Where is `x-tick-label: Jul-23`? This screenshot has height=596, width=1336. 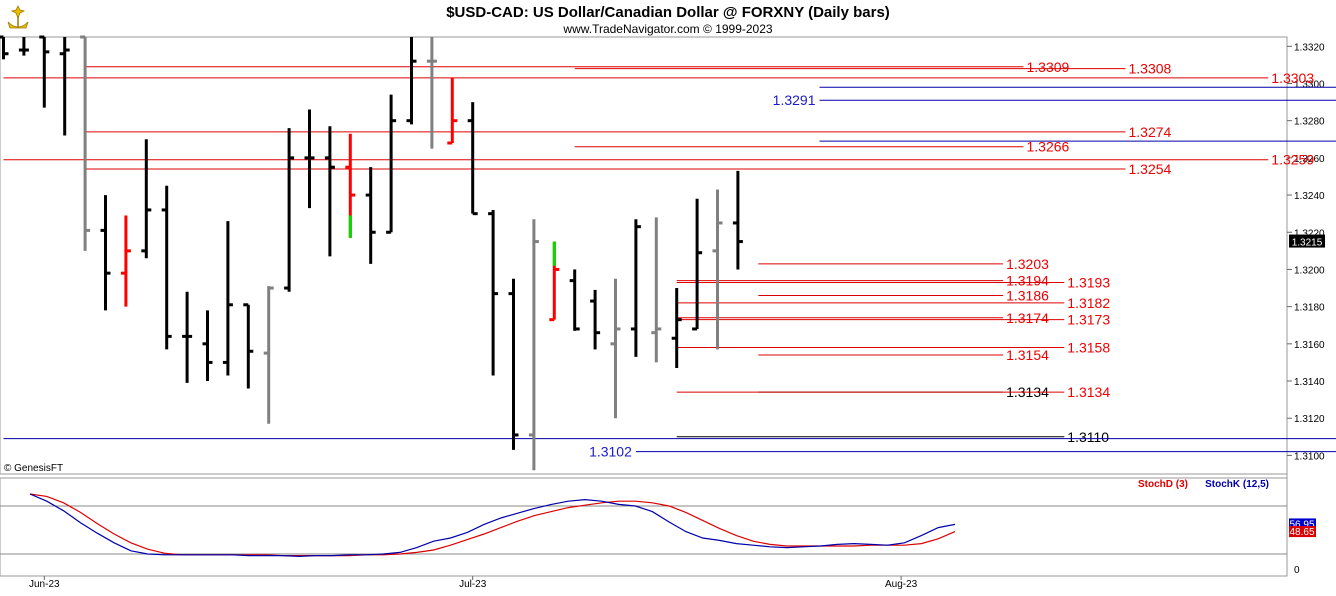
x-tick-label: Jul-23 is located at coordinates (473, 584).